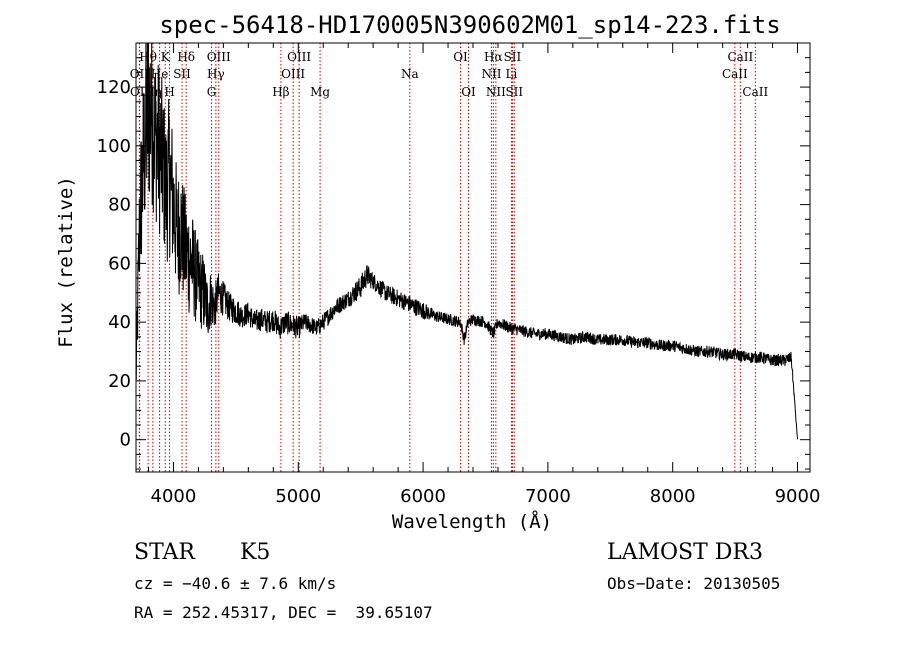 This screenshot has height=649, width=900. What do you see at coordinates (66, 262) in the screenshot?
I see `y-axis-label: Flux (relative)` at bounding box center [66, 262].